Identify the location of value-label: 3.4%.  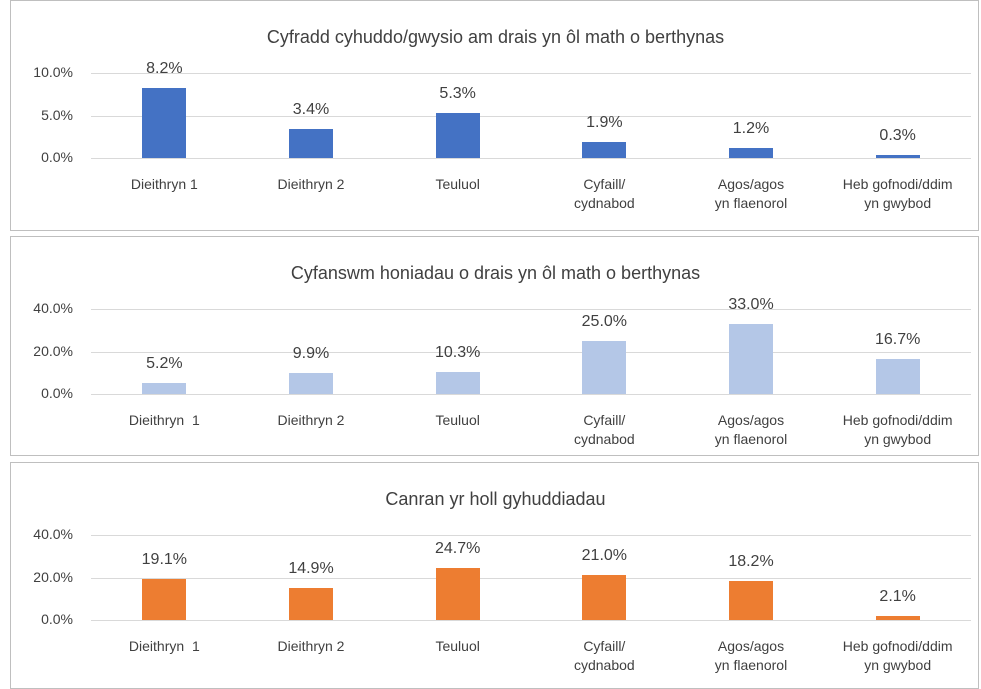
(311, 110).